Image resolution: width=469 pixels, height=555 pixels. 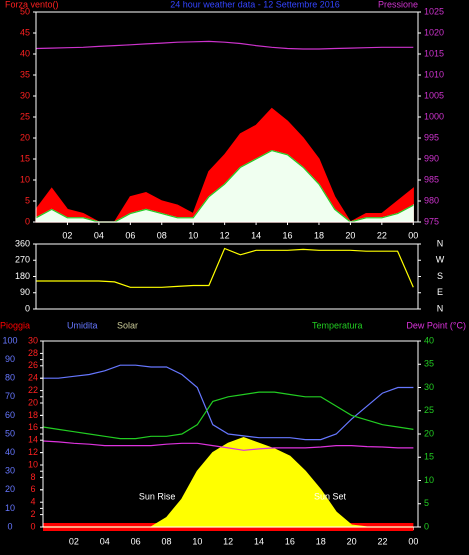 I want to click on y2-tick-label: 1000, so click(x=434, y=116).